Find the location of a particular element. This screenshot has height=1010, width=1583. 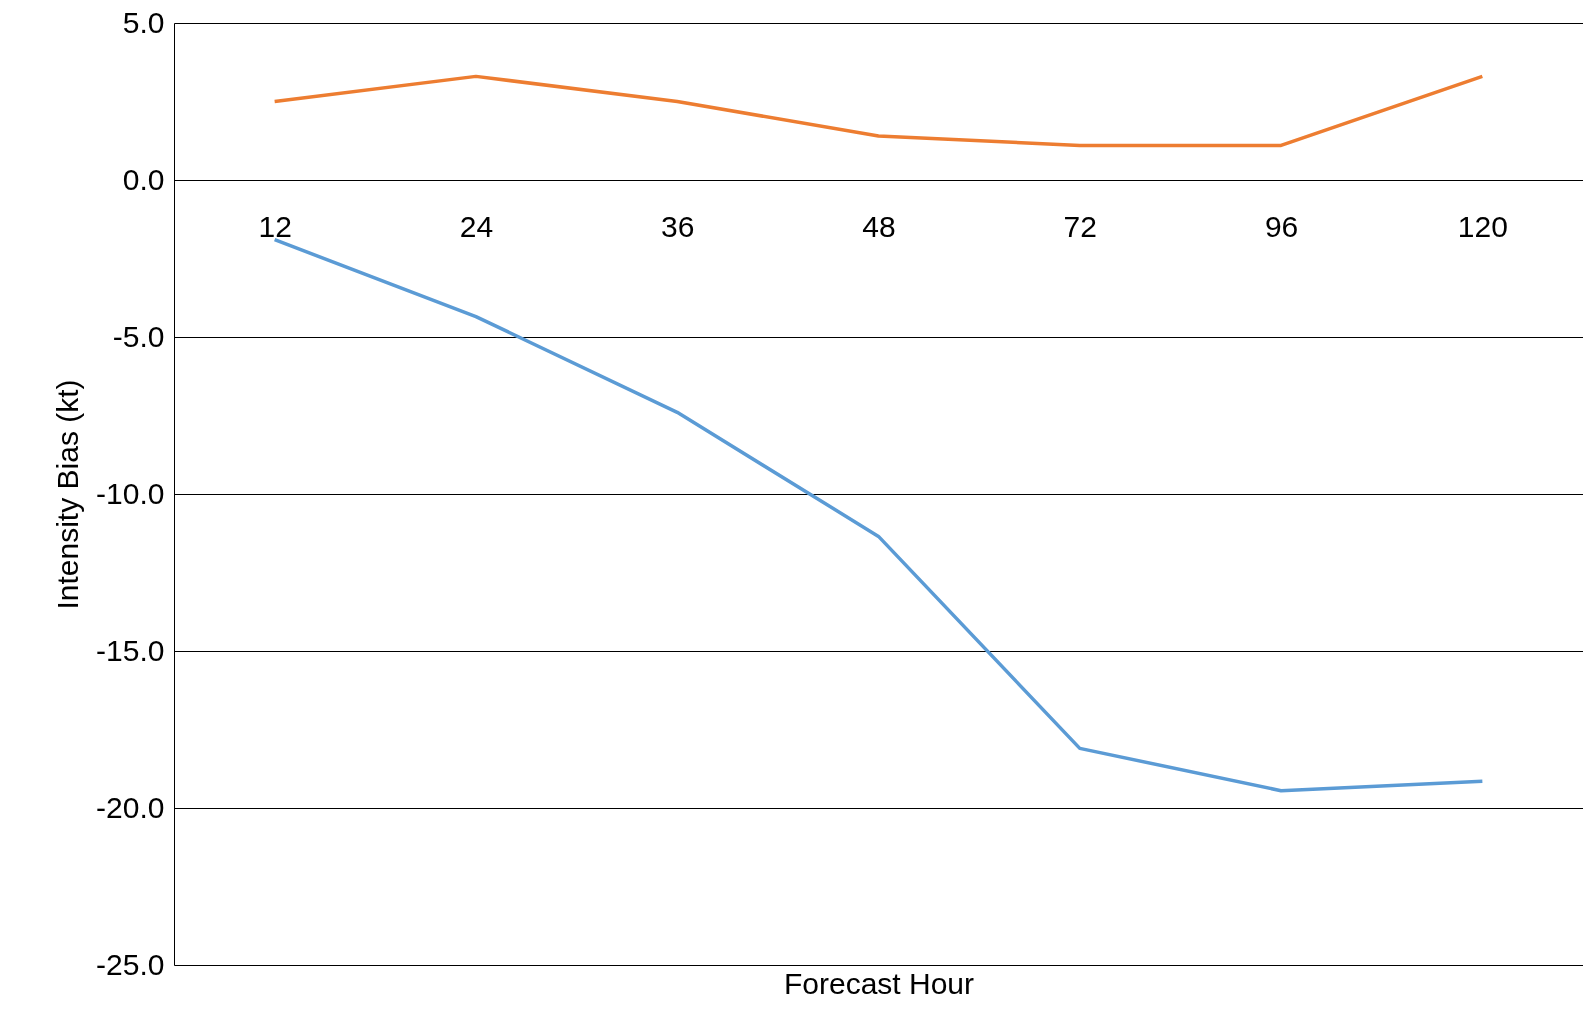

y-tick-label: 0.0 is located at coordinates (143, 179).